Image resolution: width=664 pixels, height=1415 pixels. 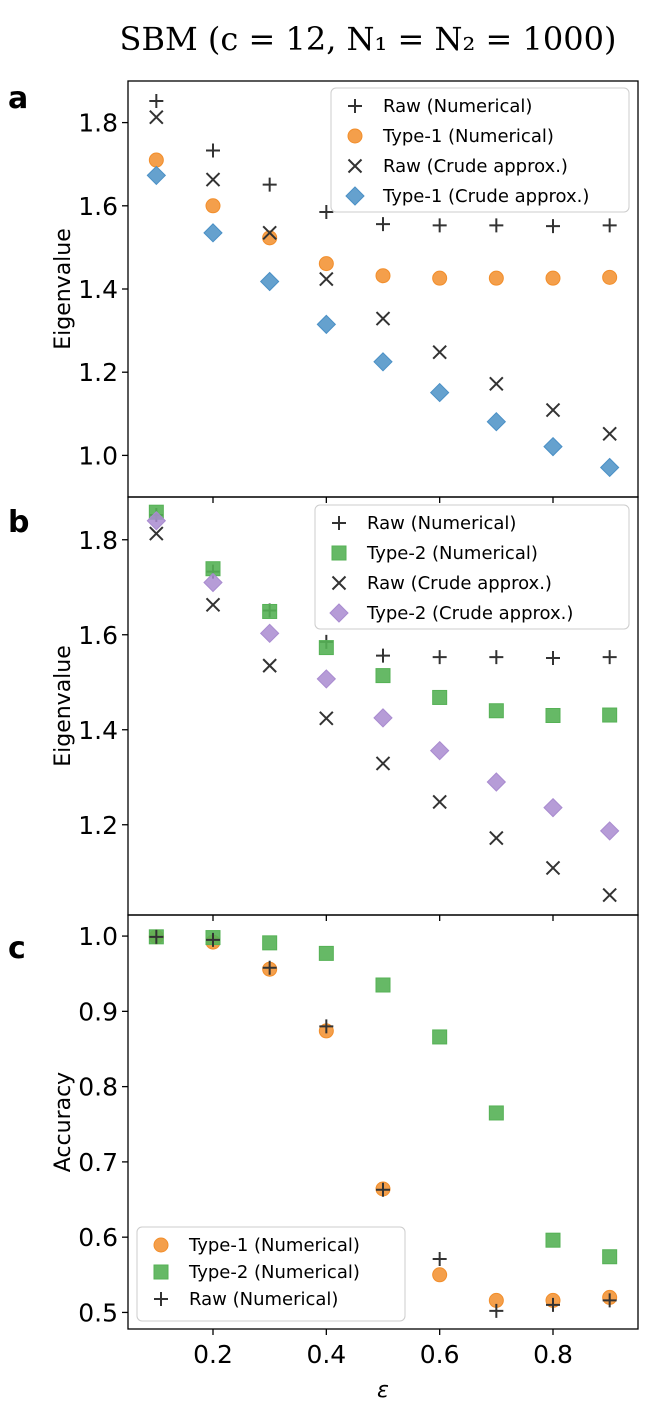 I want to click on legend-label: Type-2 (Crude approx.), so click(x=469, y=613).